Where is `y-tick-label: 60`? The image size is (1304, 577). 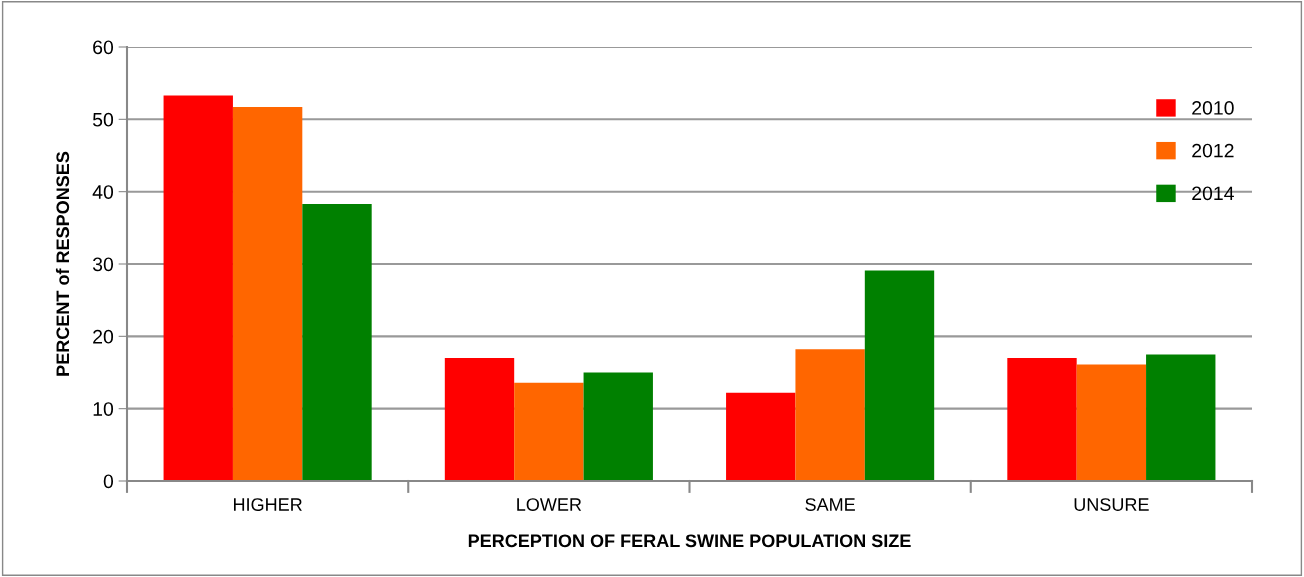 y-tick-label: 60 is located at coordinates (103, 47).